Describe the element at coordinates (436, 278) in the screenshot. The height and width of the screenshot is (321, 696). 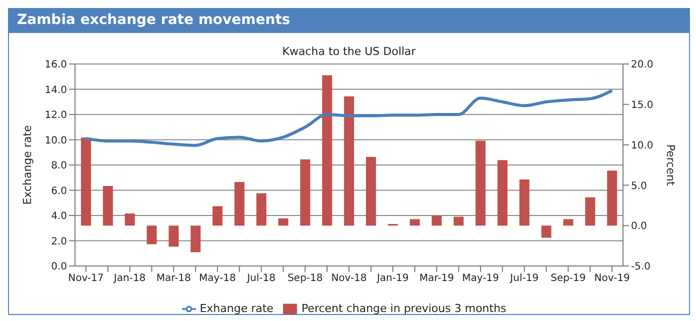
I see `x-tick-label: Mar-19` at that location.